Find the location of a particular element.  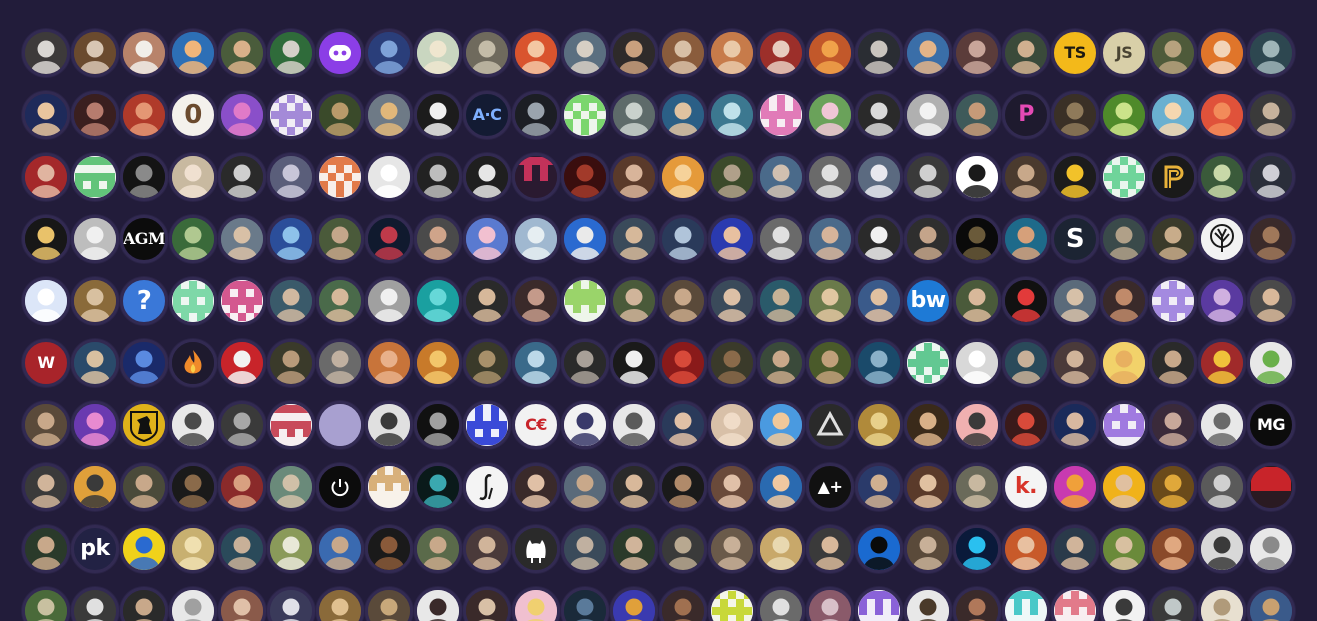

contributor-avatar: AGM is located at coordinates (144, 239).